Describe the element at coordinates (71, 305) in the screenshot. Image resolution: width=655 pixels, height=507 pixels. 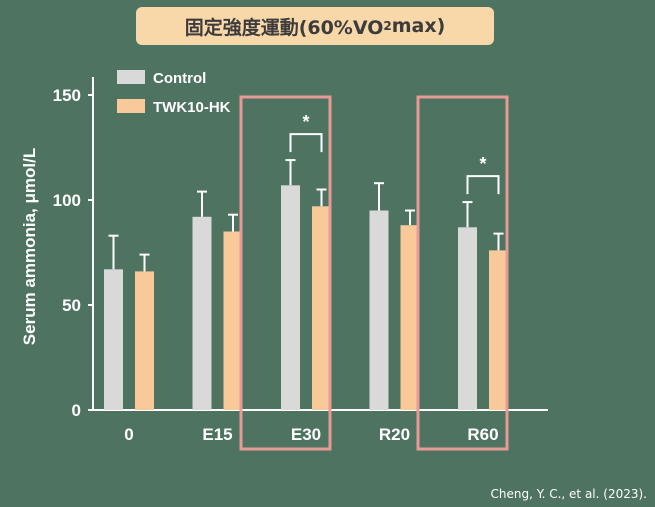
I see `y-tick-label: 50` at that location.